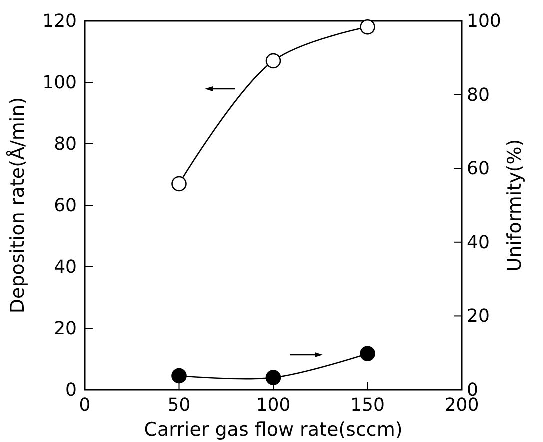 The width and height of the screenshot is (543, 442). I want to click on y-axis-title: Deposition rate(Å/min), so click(17, 205).